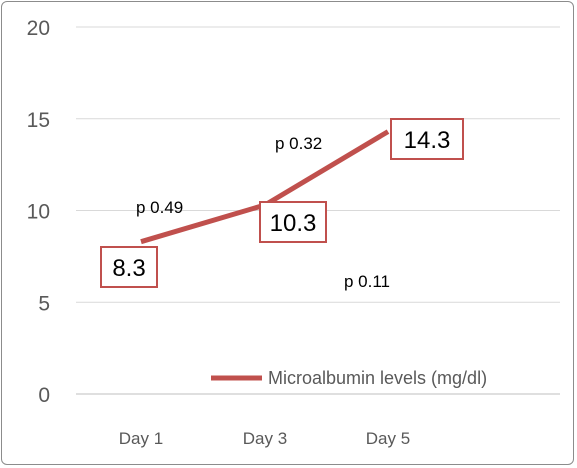  I want to click on y-tick-label-5: 5, so click(44, 303).